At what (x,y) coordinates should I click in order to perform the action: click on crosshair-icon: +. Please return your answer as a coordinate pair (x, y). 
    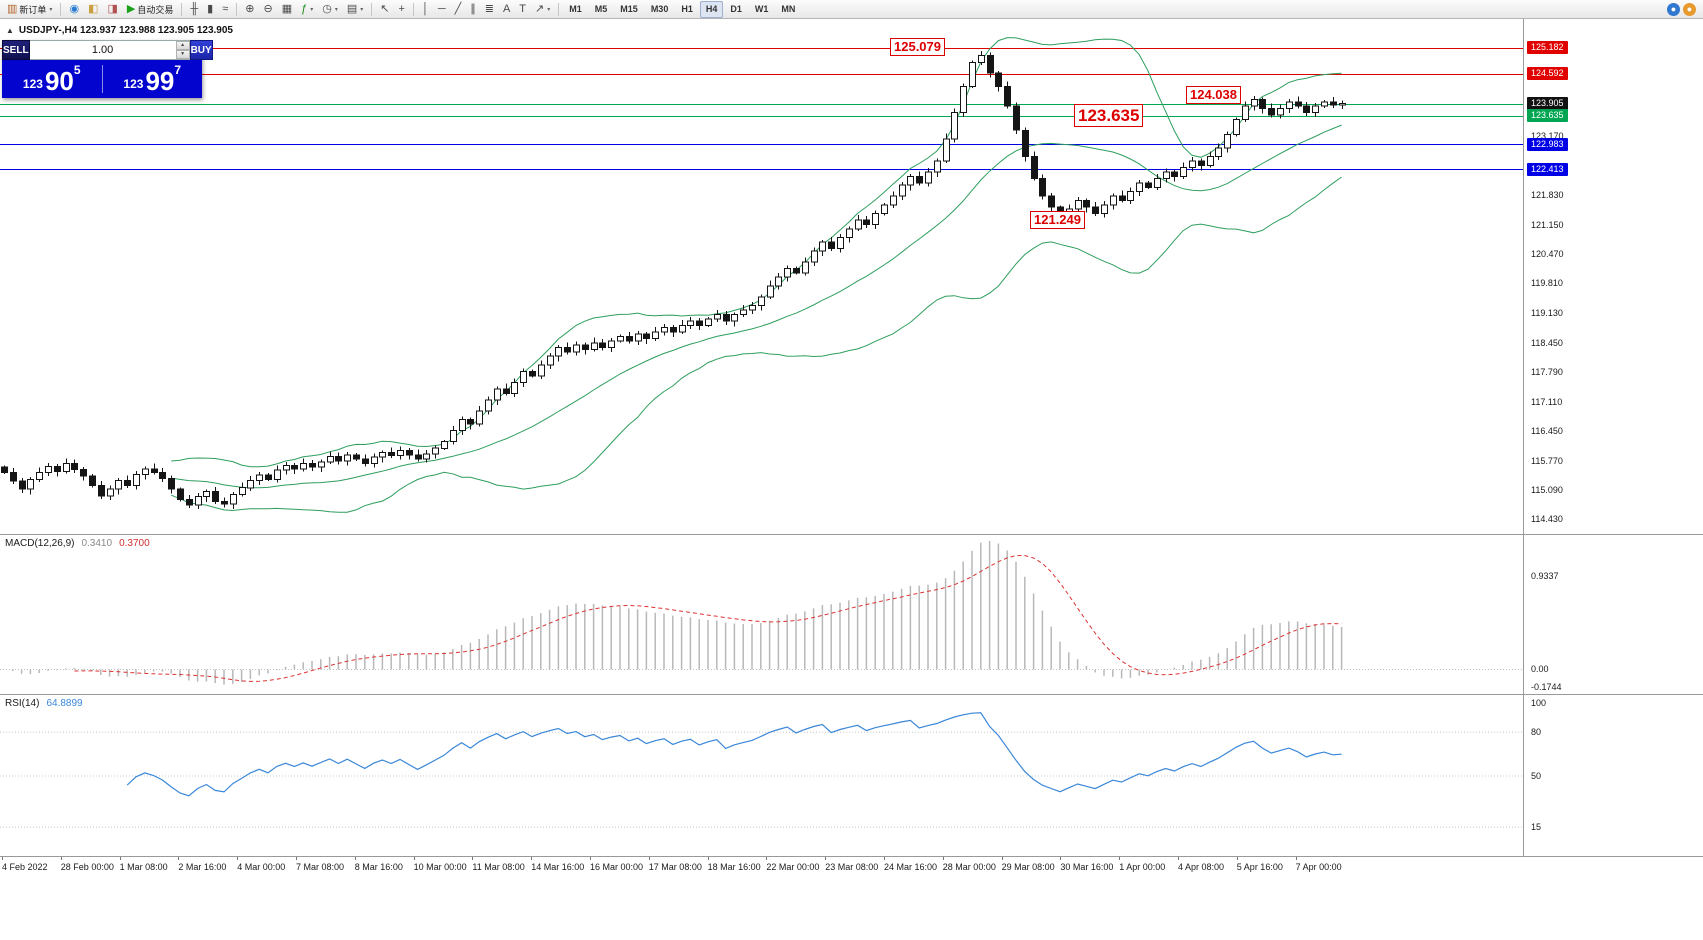
    Looking at the image, I should click on (401, 8).